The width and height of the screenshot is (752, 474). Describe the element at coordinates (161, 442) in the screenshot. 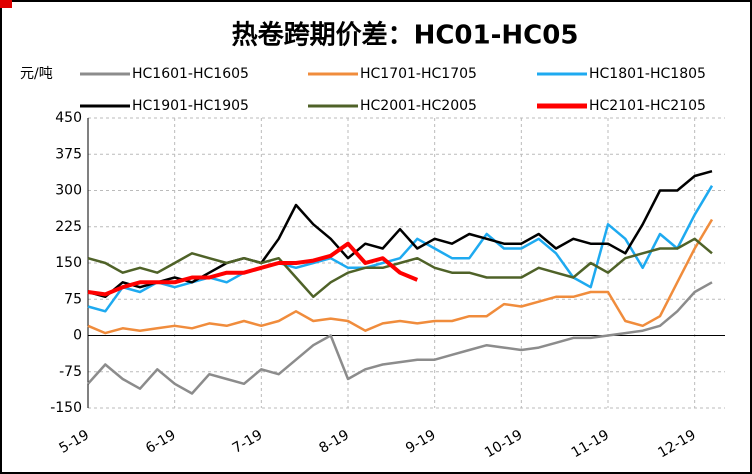

I see `x-tick-label: 6-19` at that location.